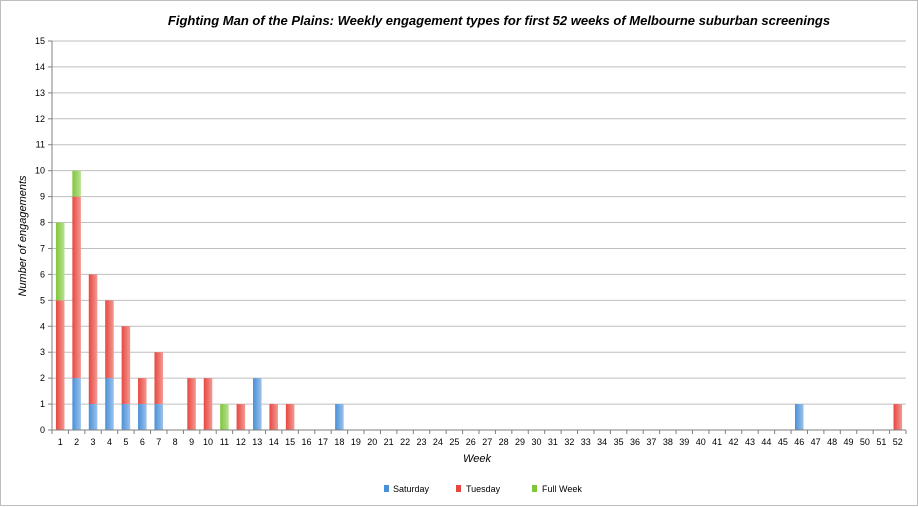 This screenshot has height=507, width=918. What do you see at coordinates (536, 442) in the screenshot?
I see `x-tick-label: 30` at bounding box center [536, 442].